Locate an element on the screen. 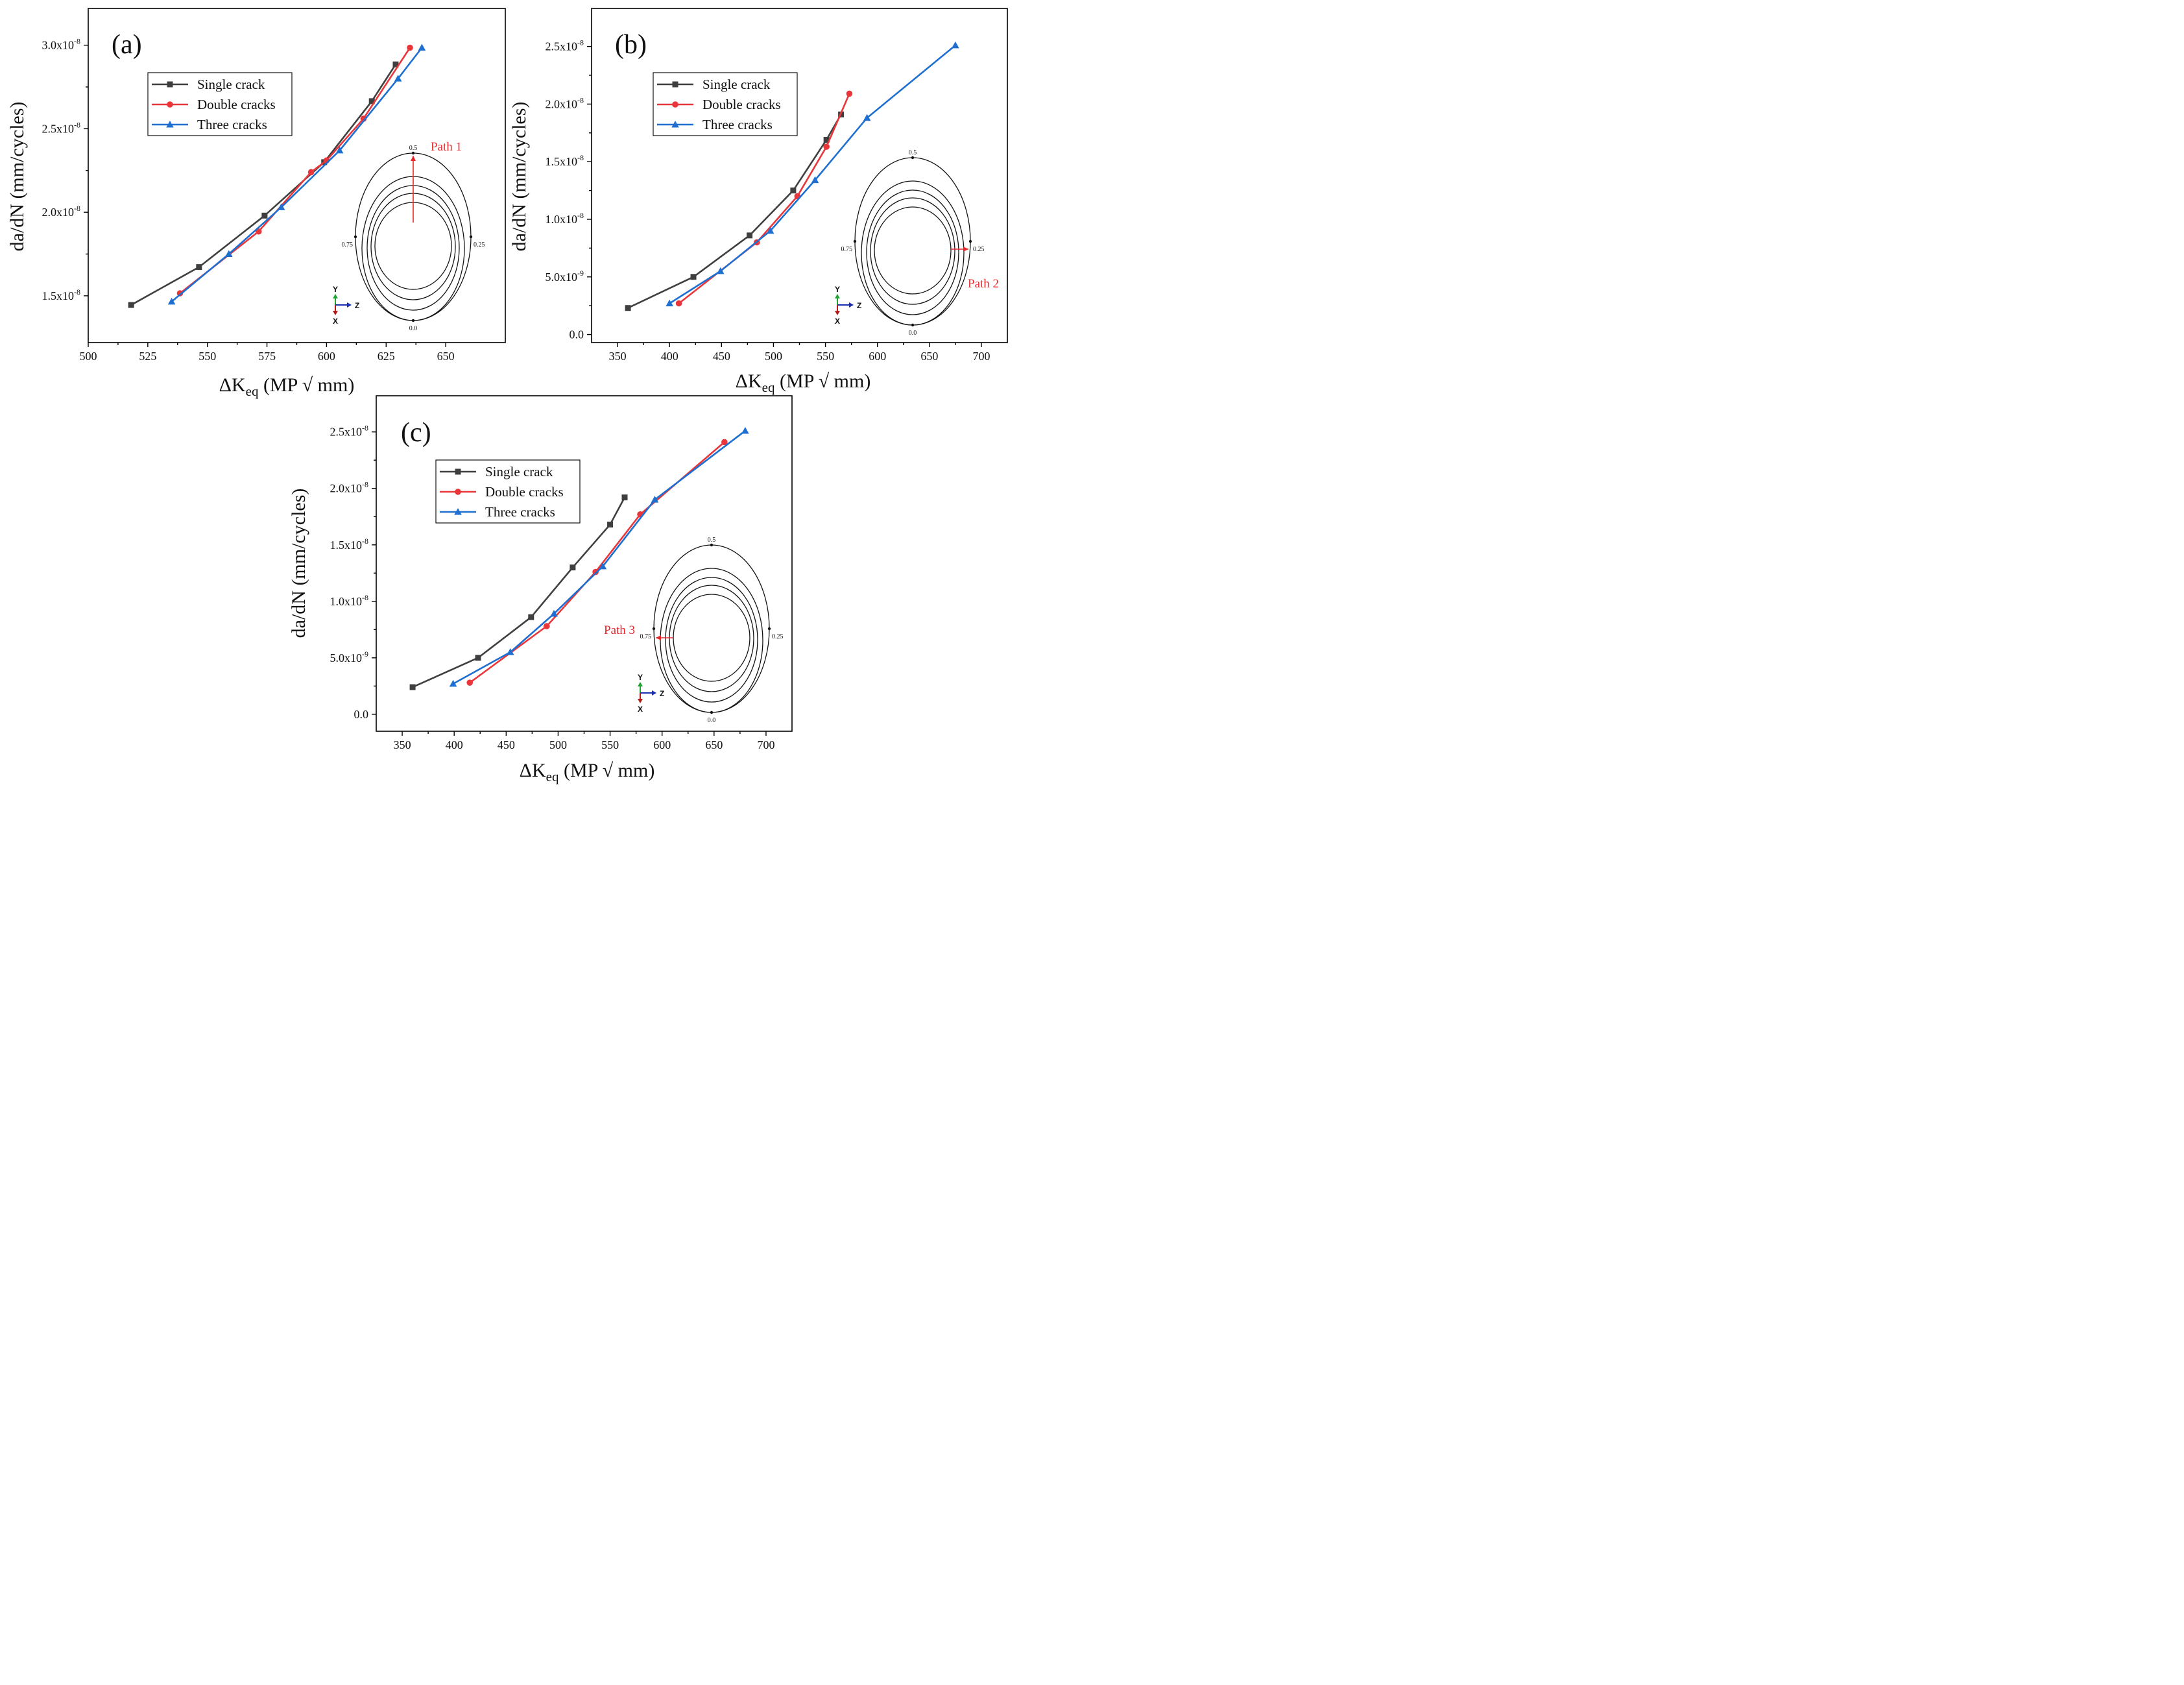 The width and height of the screenshot is (2184, 1685). y-tick-exponent: -9 is located at coordinates (365, 654).